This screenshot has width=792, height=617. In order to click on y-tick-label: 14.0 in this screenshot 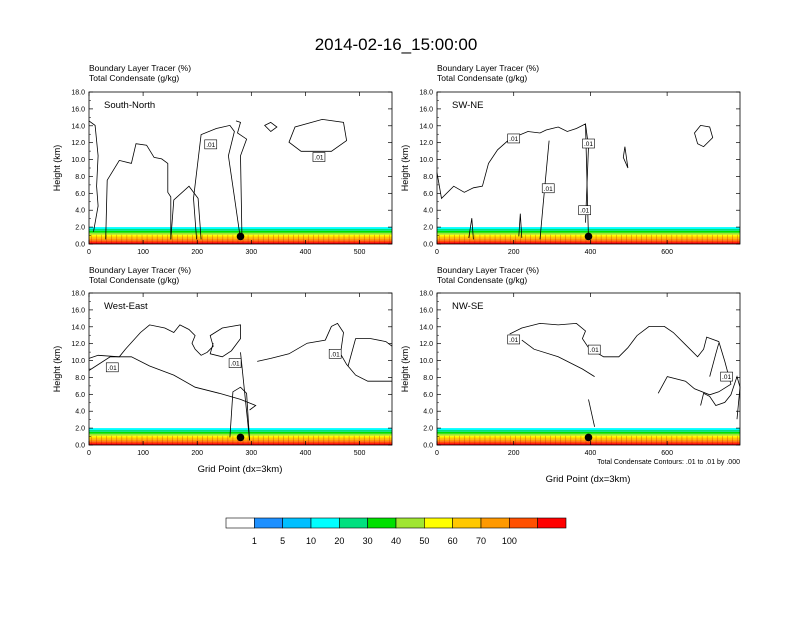, I will do `click(78, 126)`.